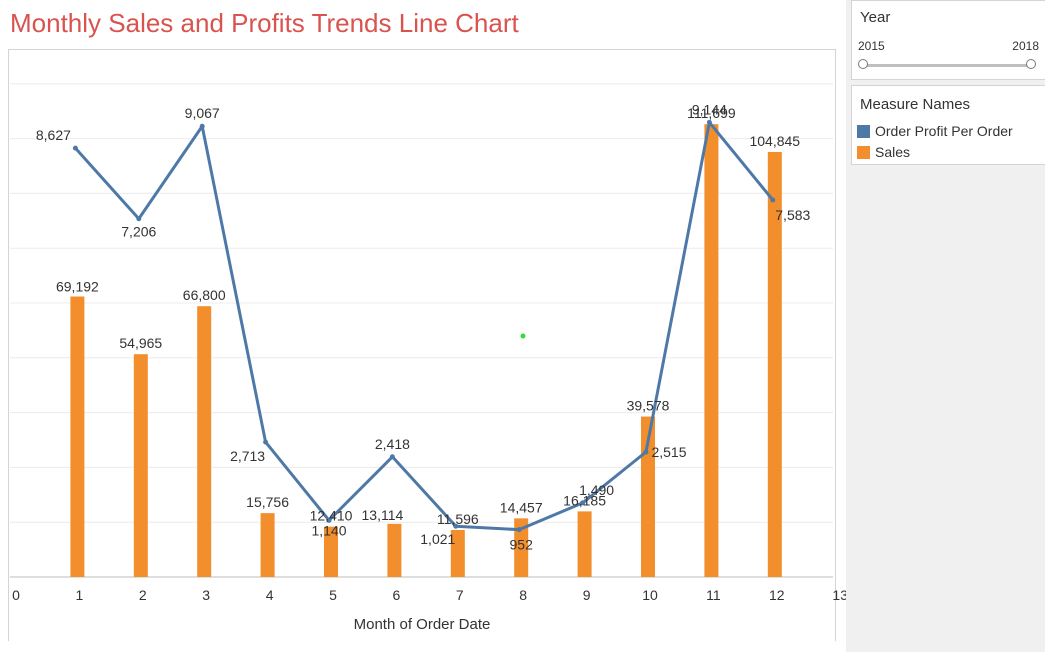 The height and width of the screenshot is (652, 1045). Describe the element at coordinates (947, 65) in the screenshot. I see `year-slider-track` at that location.